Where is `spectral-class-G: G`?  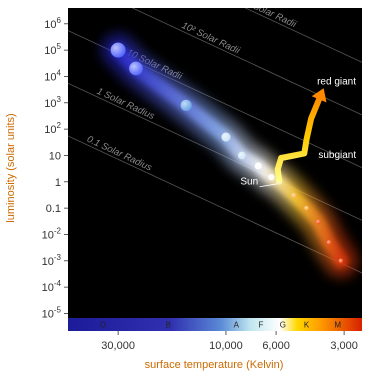
spectral-class-G: G is located at coordinates (283, 325).